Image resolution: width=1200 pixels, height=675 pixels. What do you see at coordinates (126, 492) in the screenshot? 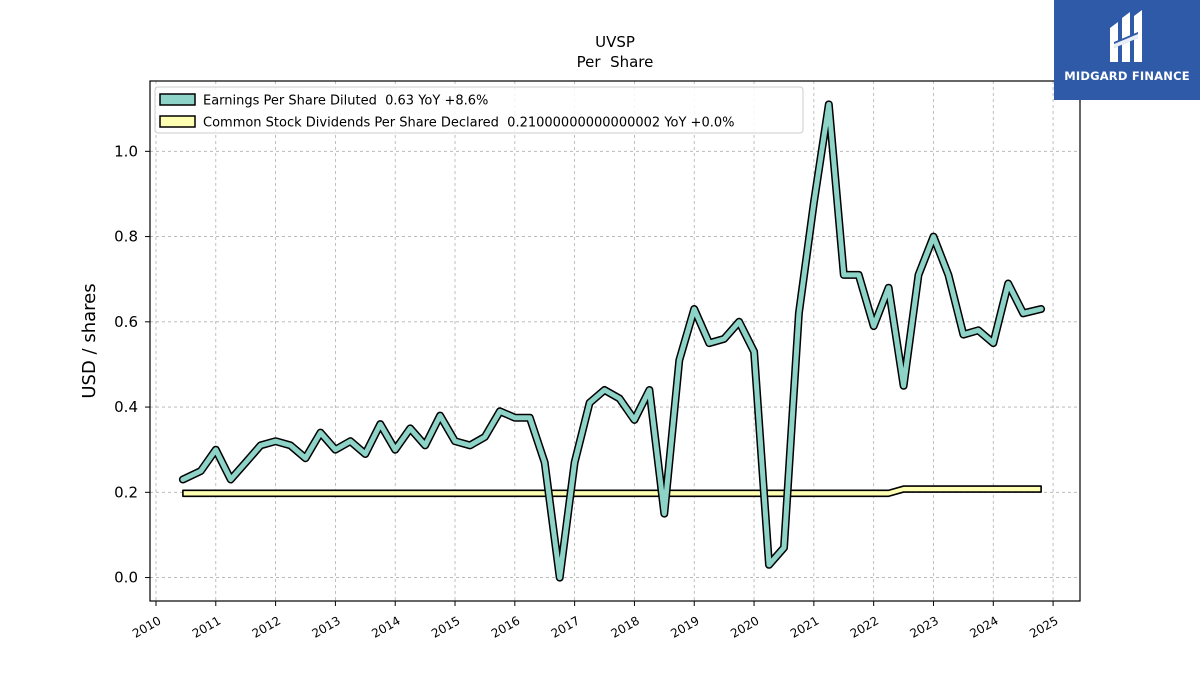
I see `y-tick-label: 0.2` at bounding box center [126, 492].